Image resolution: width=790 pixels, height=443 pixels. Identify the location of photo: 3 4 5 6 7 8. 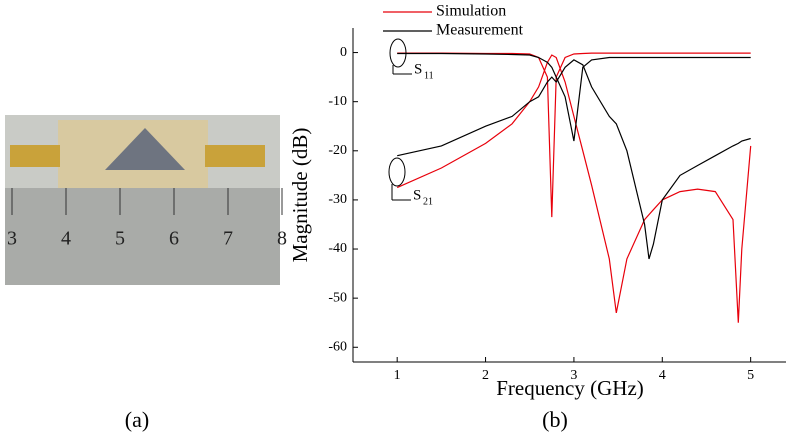
(146, 200).